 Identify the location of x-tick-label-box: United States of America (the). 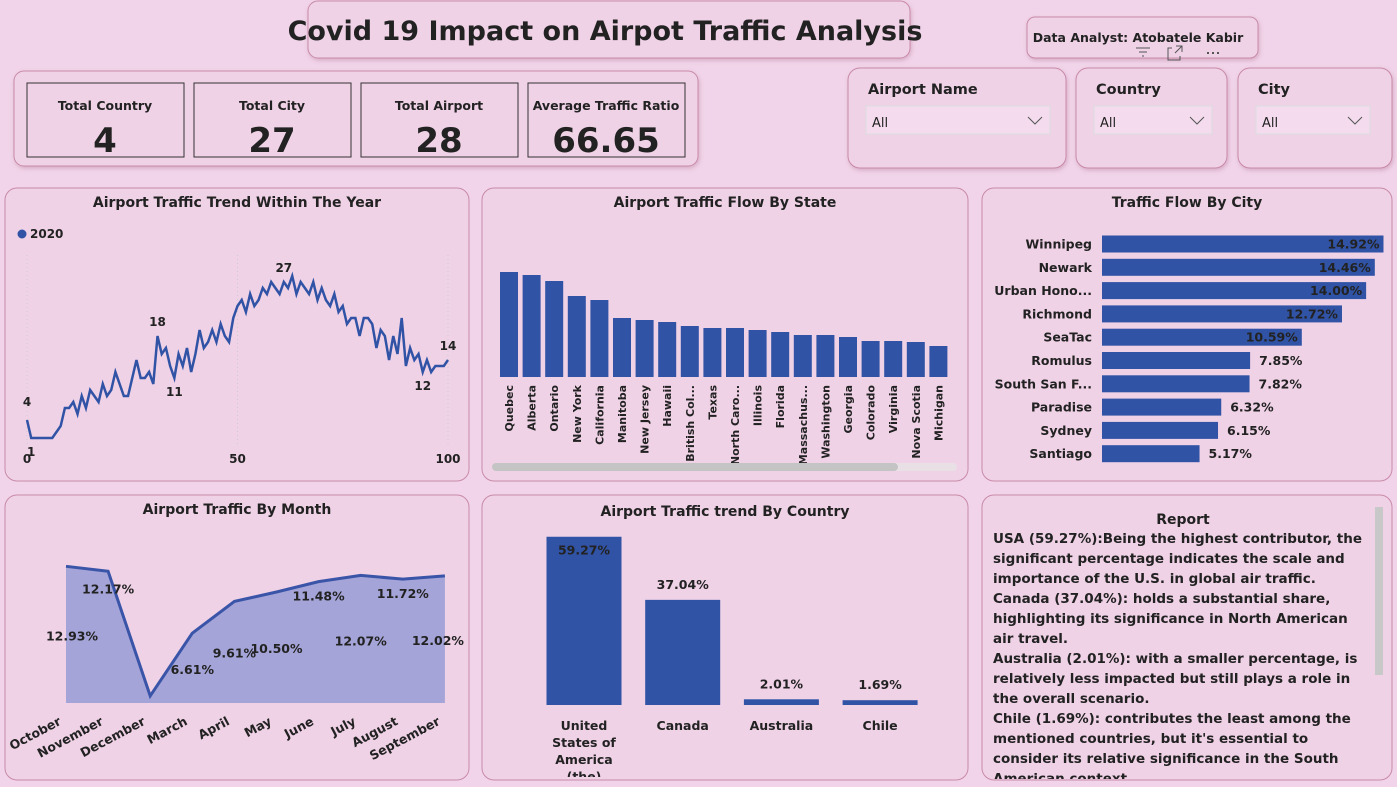
(584, 747).